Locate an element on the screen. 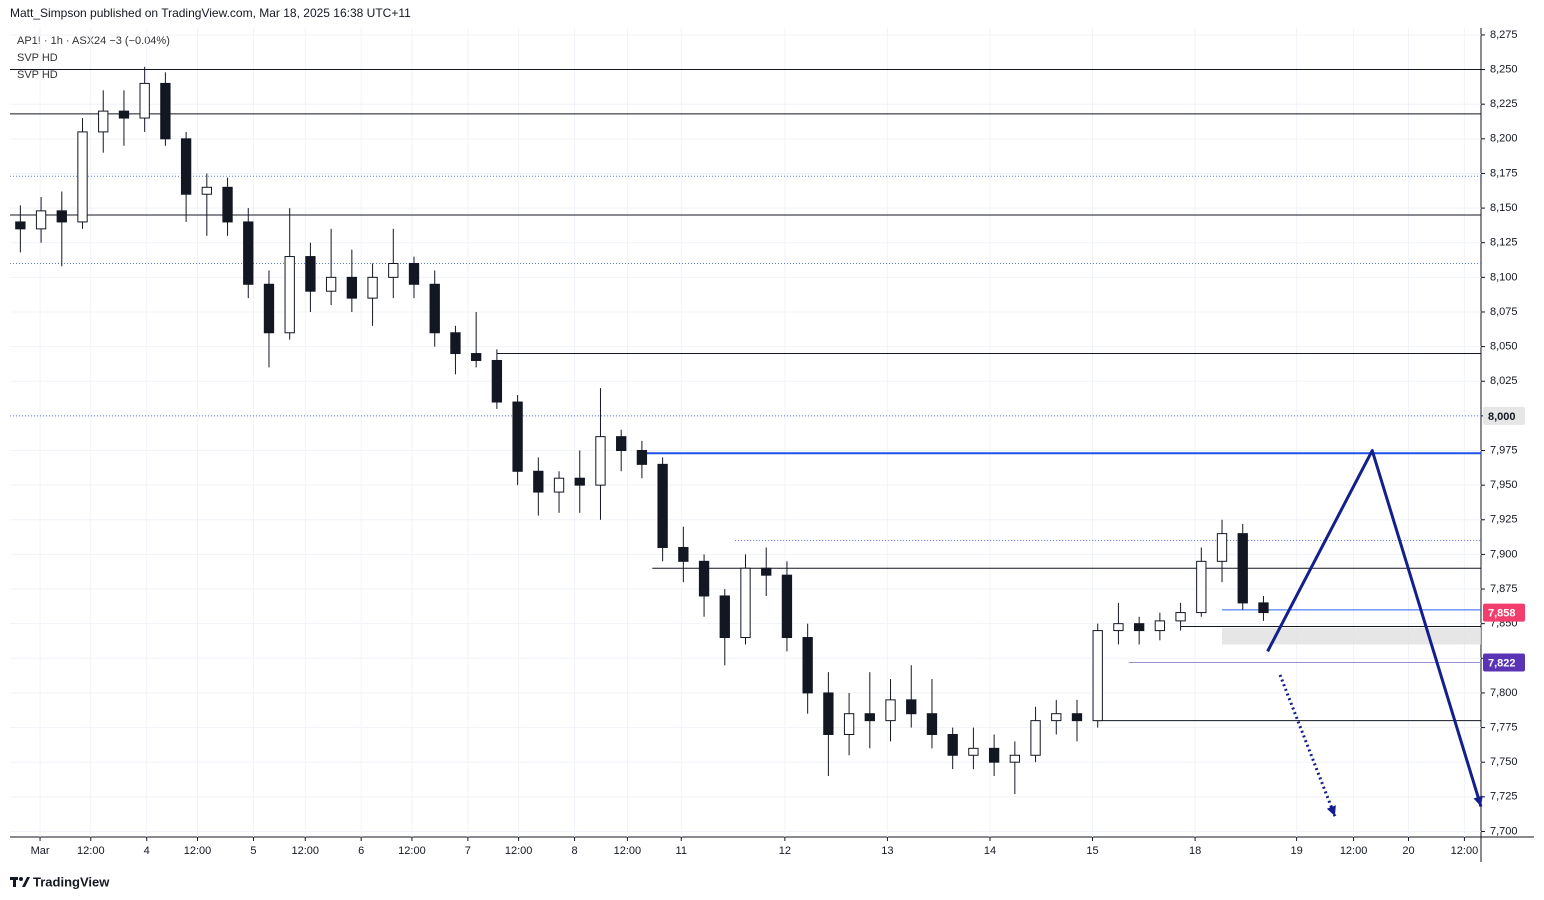  price-tag-label: 7,822 is located at coordinates (1502, 663).